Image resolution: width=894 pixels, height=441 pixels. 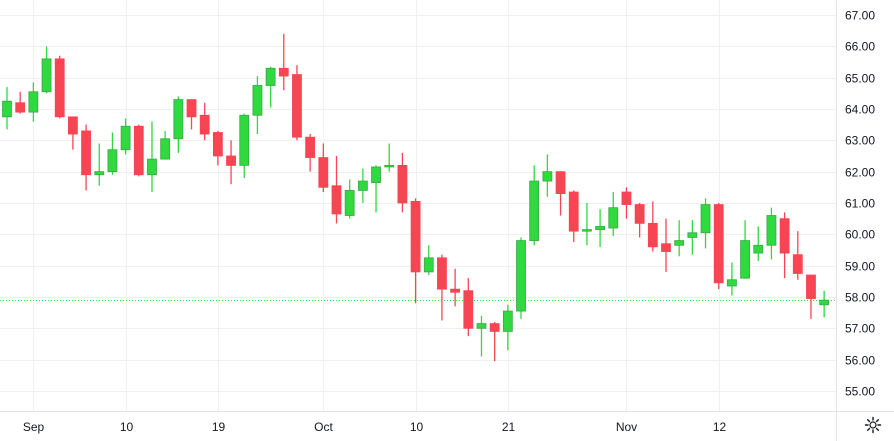 I want to click on gear-icon, so click(x=873, y=425).